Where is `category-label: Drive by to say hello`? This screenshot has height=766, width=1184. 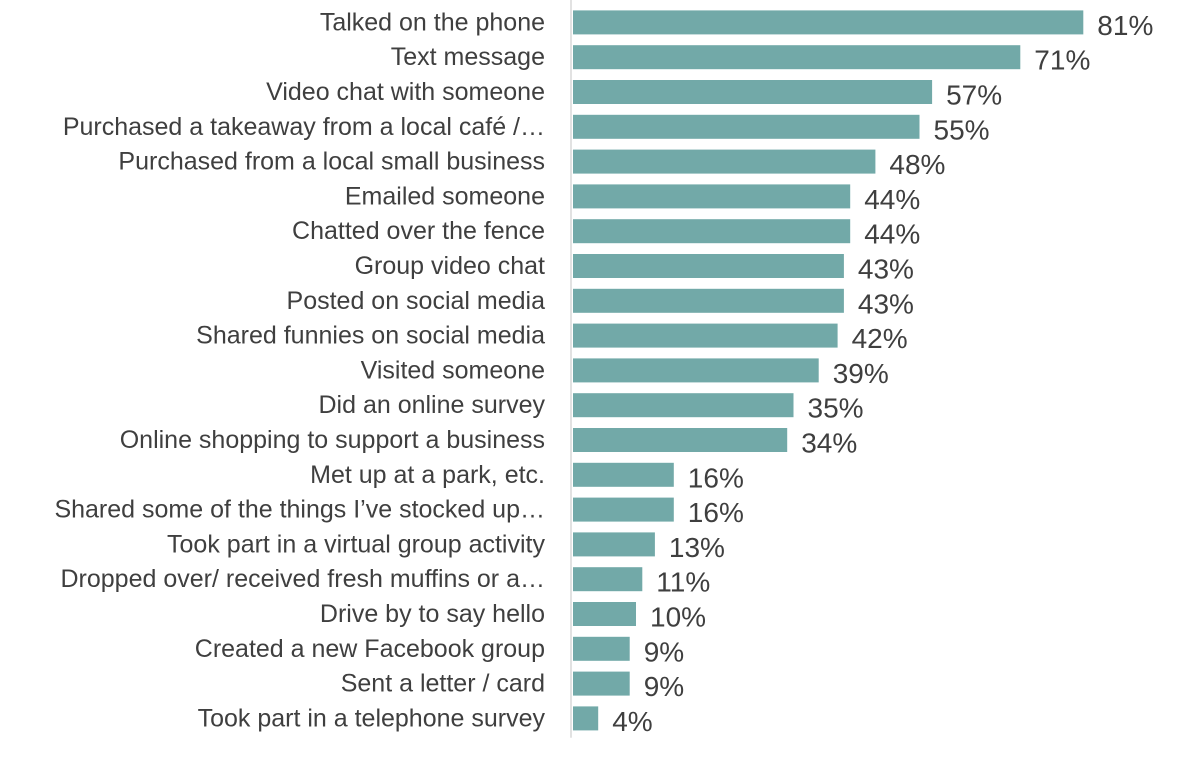 category-label: Drive by to say hello is located at coordinates (432, 614).